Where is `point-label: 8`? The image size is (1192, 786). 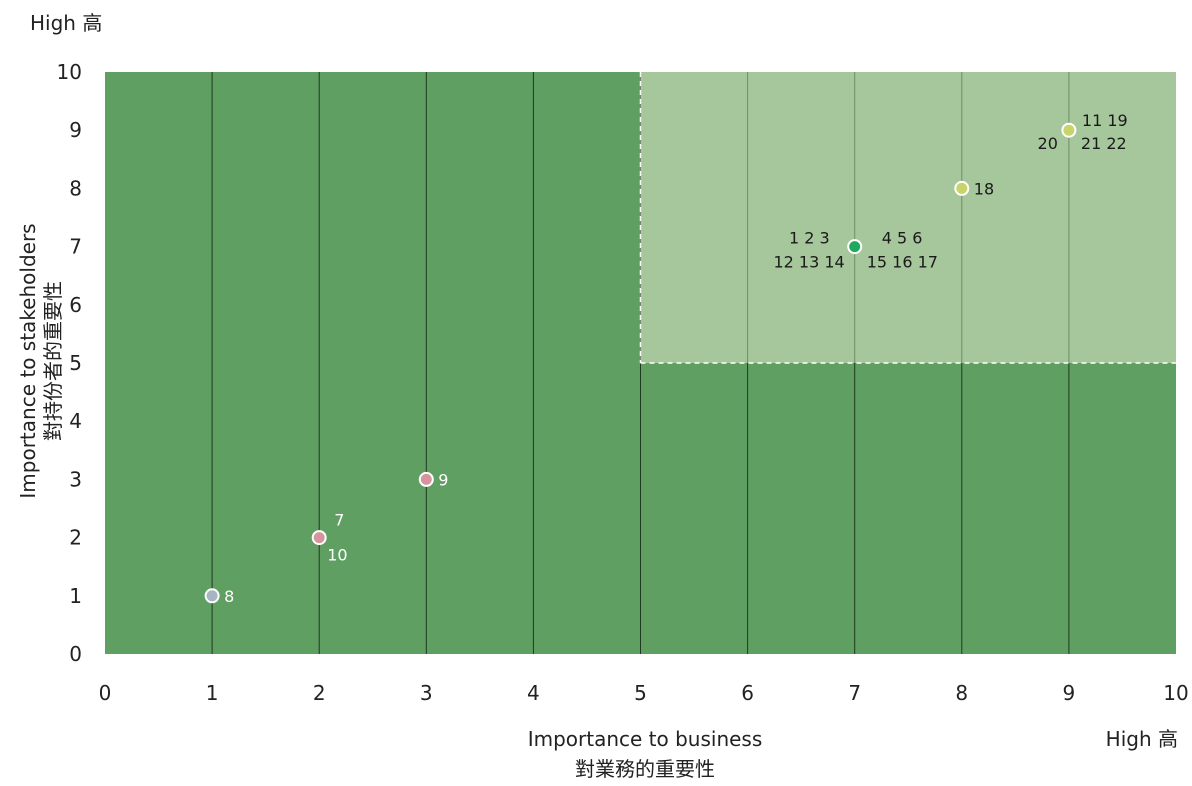
point-label: 8 is located at coordinates (229, 596).